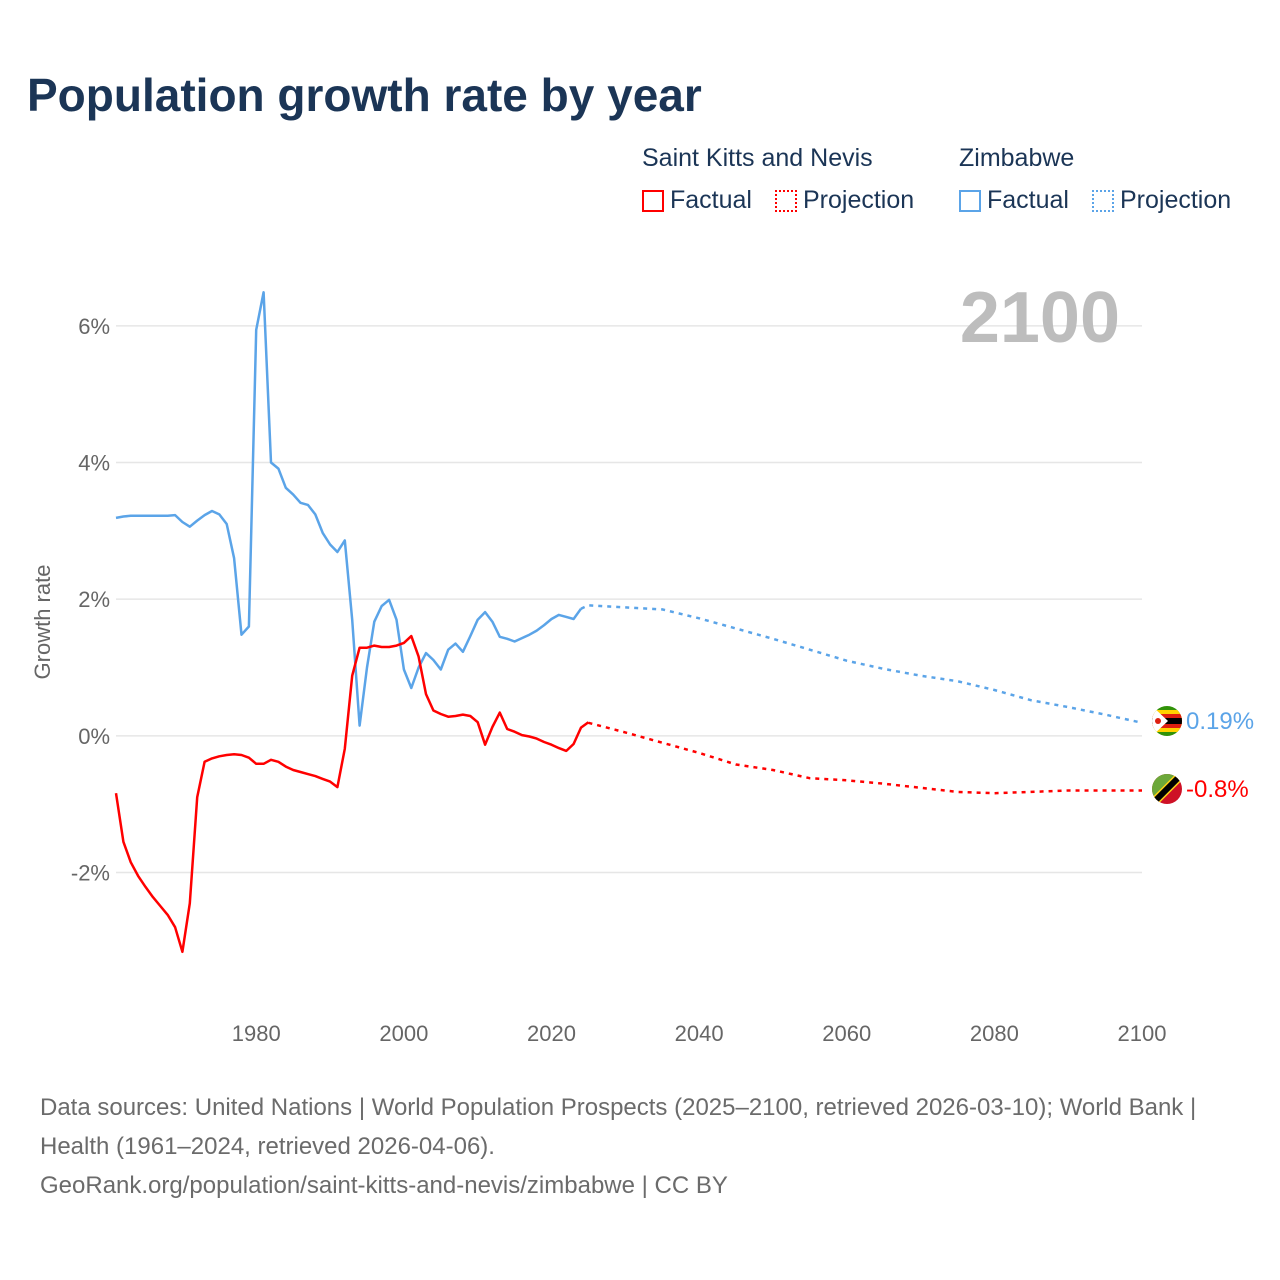 Image resolution: width=1280 pixels, height=1280 pixels. I want to click on x-tick-label: 1980, so click(256, 1033).